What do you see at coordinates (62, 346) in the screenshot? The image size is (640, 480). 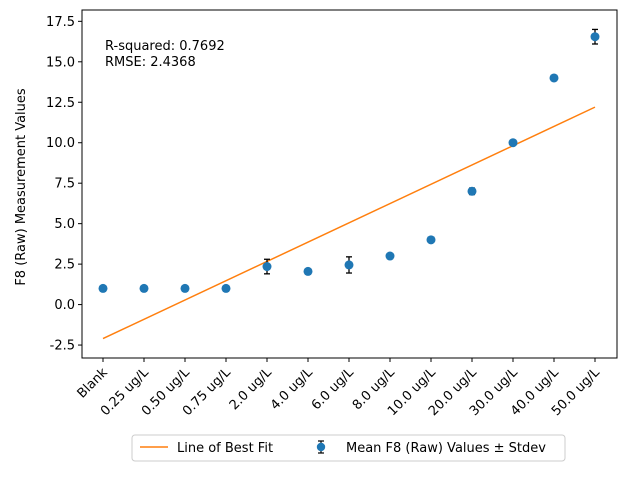 I see `y-tick-label: -2.5` at bounding box center [62, 346].